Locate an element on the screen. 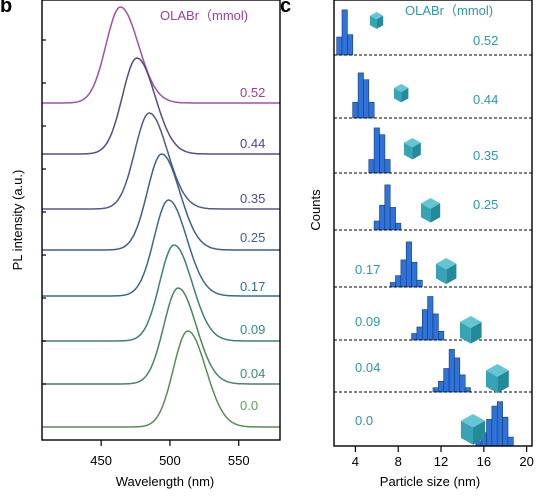  pl-x-tick-label: 500 is located at coordinates (170, 460).